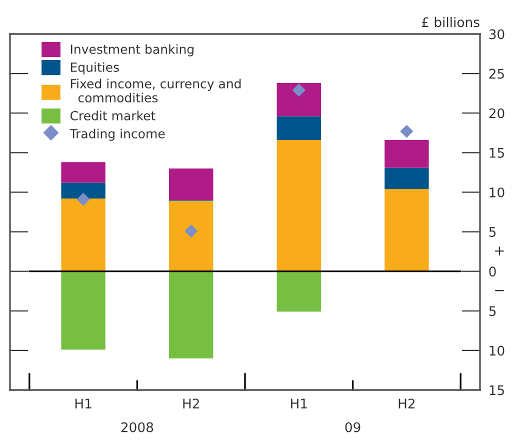 This screenshot has height=445, width=517. I want to click on legend-label: Equities, so click(94, 68).